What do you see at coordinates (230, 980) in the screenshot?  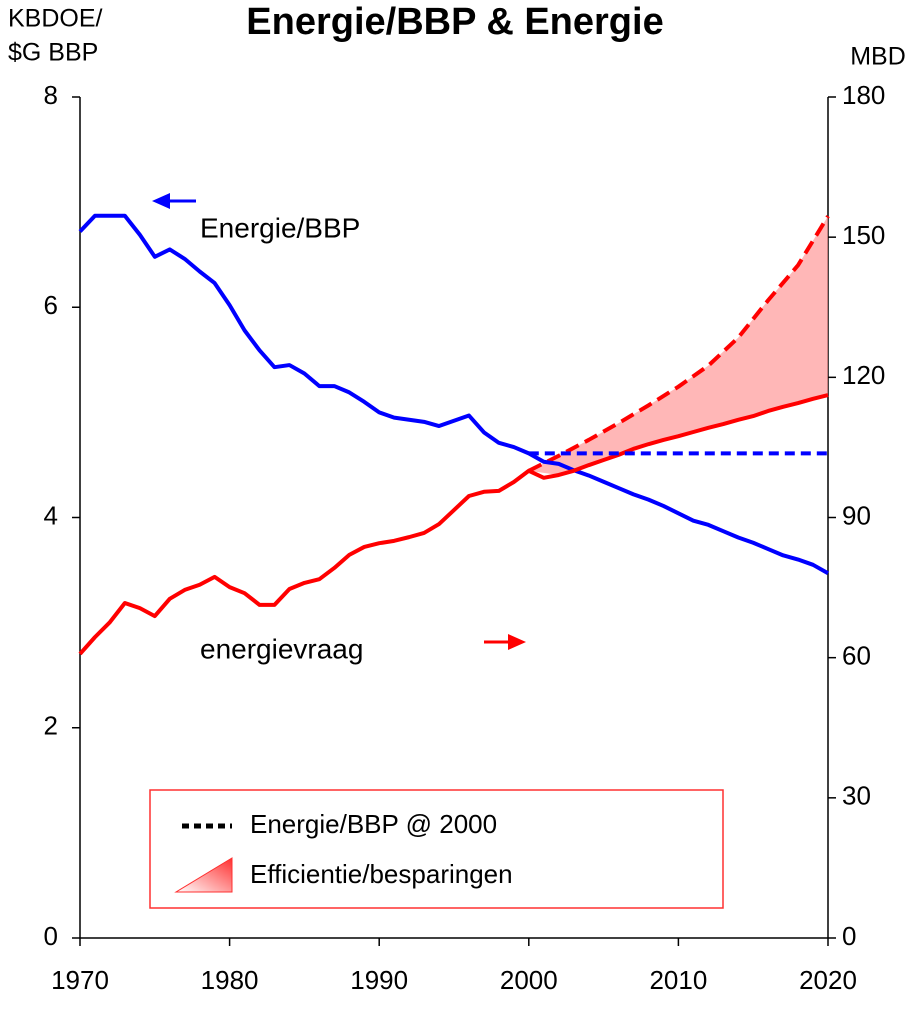 I see `x-tick-label: 1980` at bounding box center [230, 980].